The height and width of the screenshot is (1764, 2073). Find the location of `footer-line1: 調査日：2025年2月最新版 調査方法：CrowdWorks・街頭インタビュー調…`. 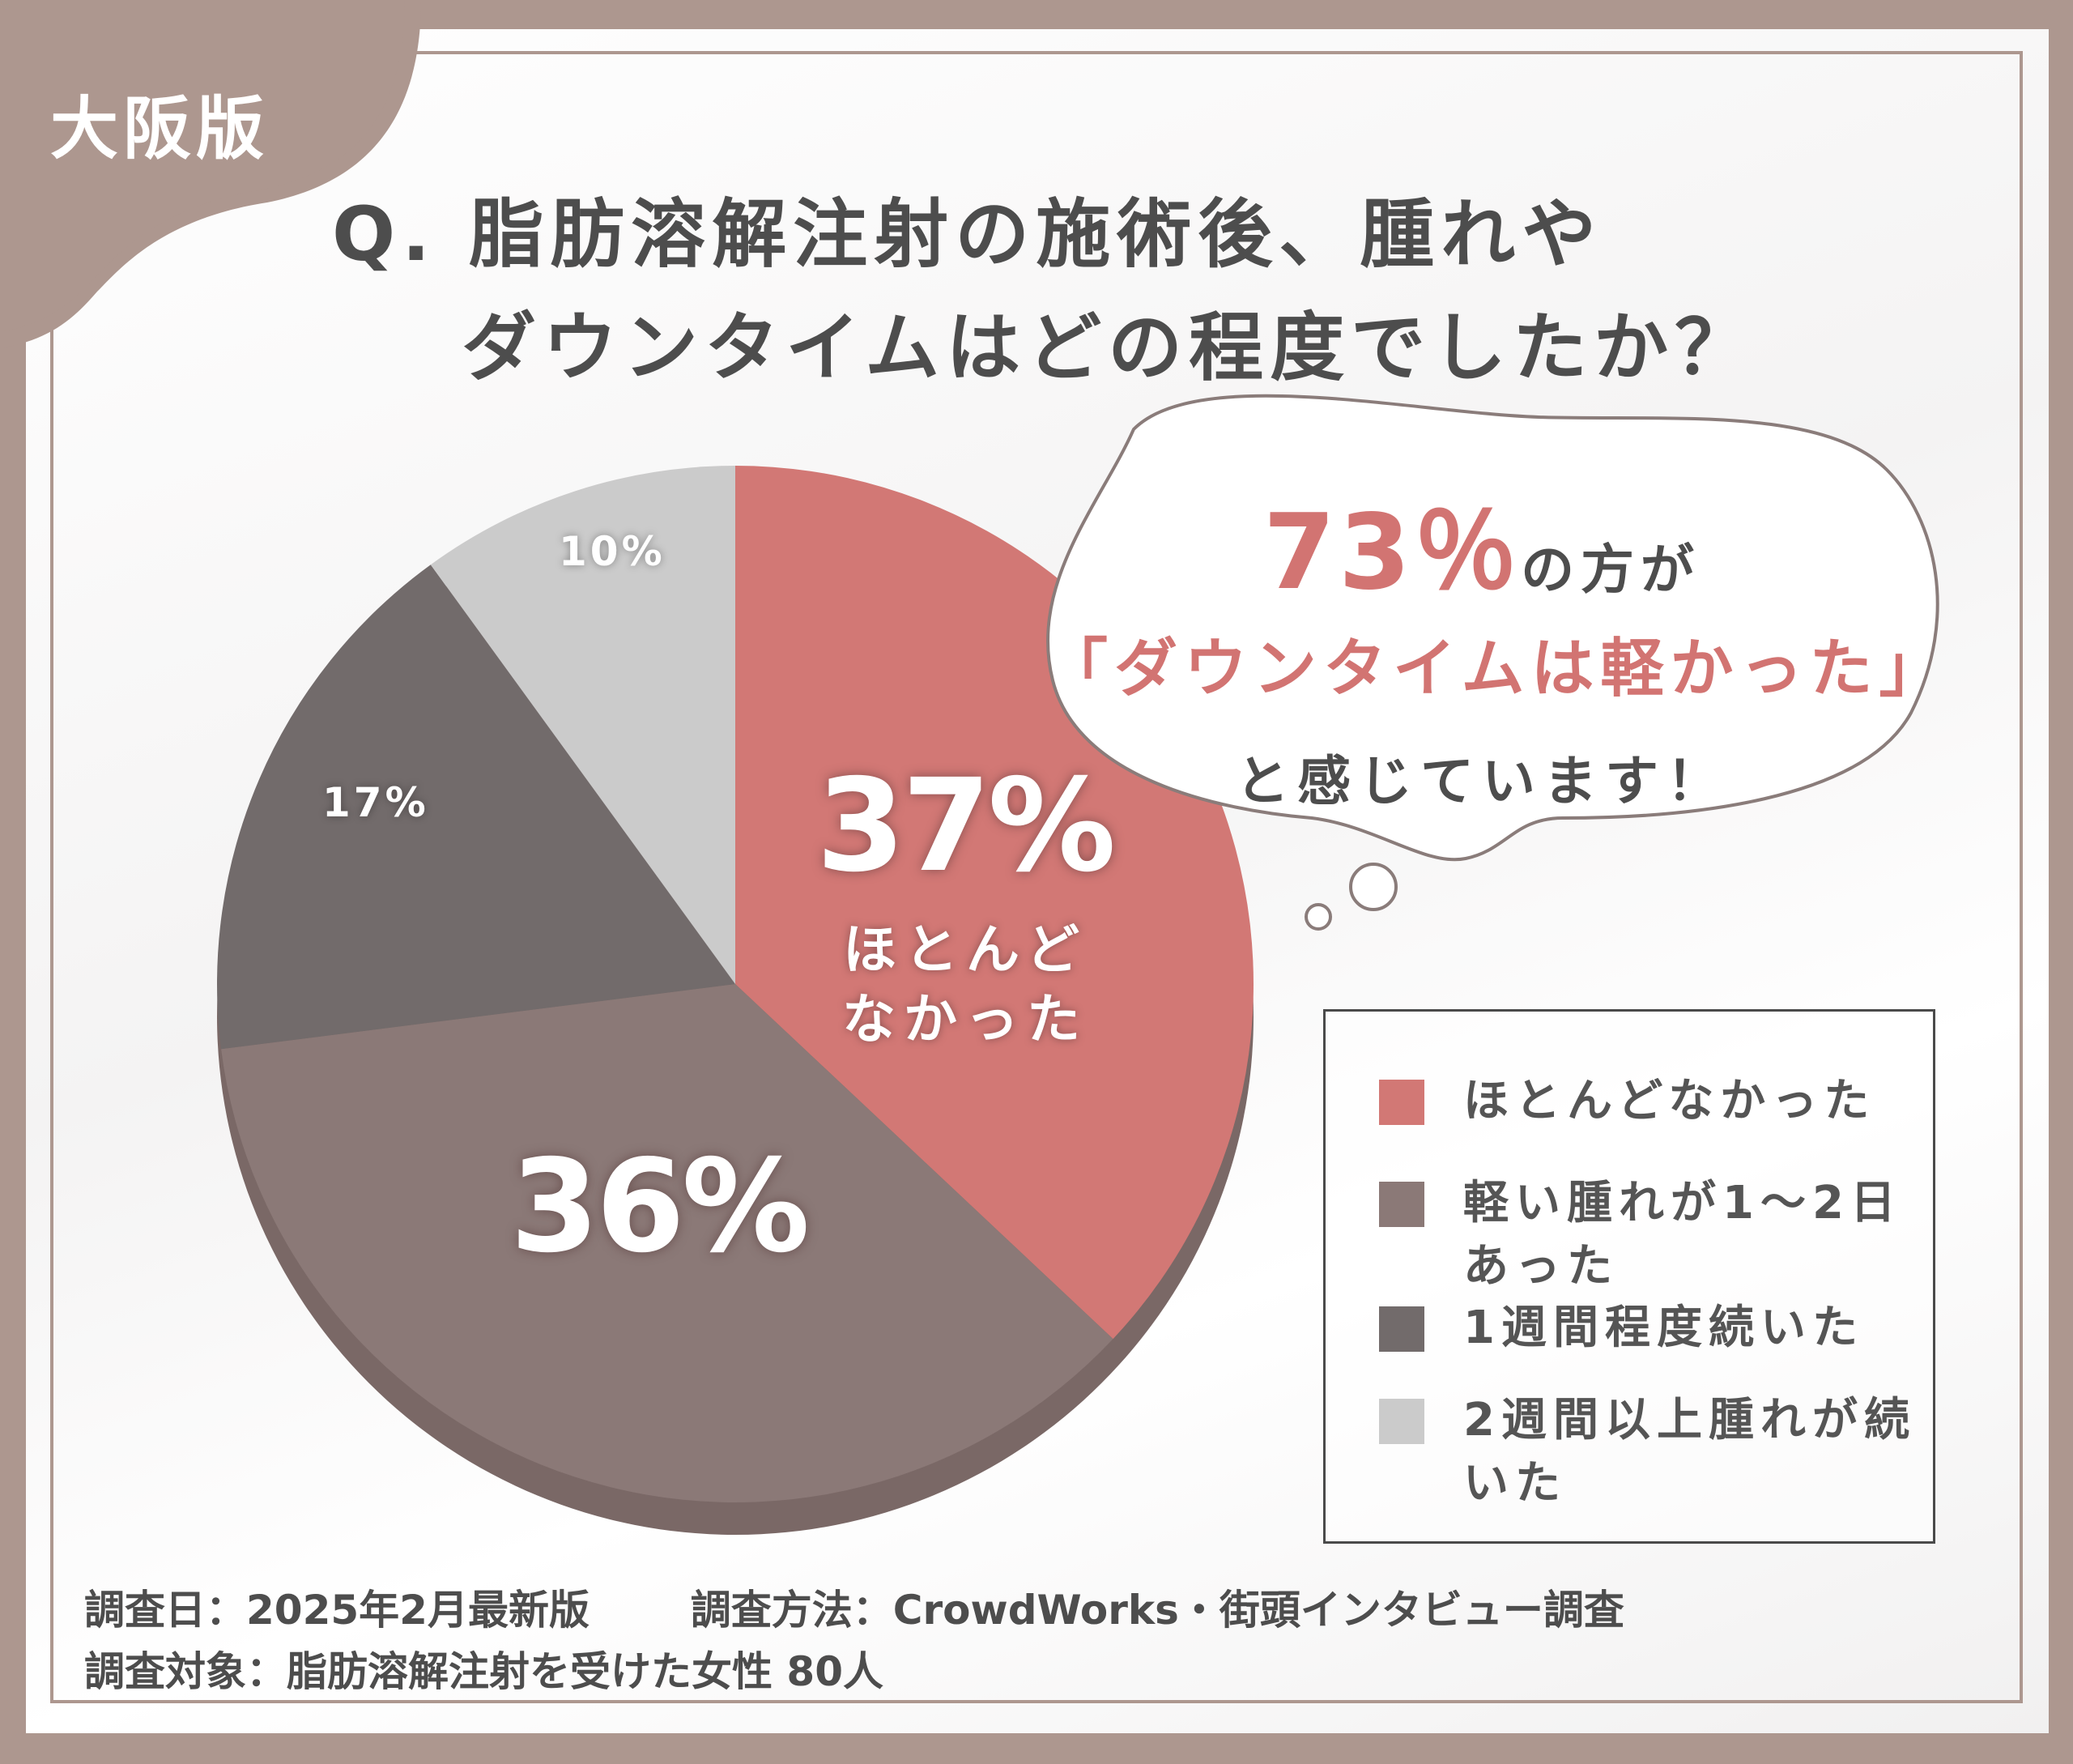

footer-line1: 調査日：2025年2月最新版 調査方法：CrowdWorks・街頭インタビュー調… is located at coordinates (854, 1607).